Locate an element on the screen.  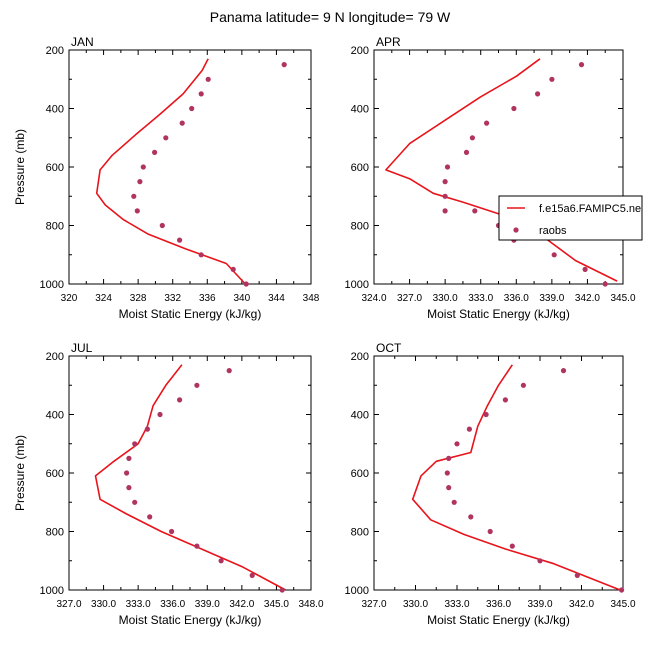
model-line is located at coordinates (170, 171).